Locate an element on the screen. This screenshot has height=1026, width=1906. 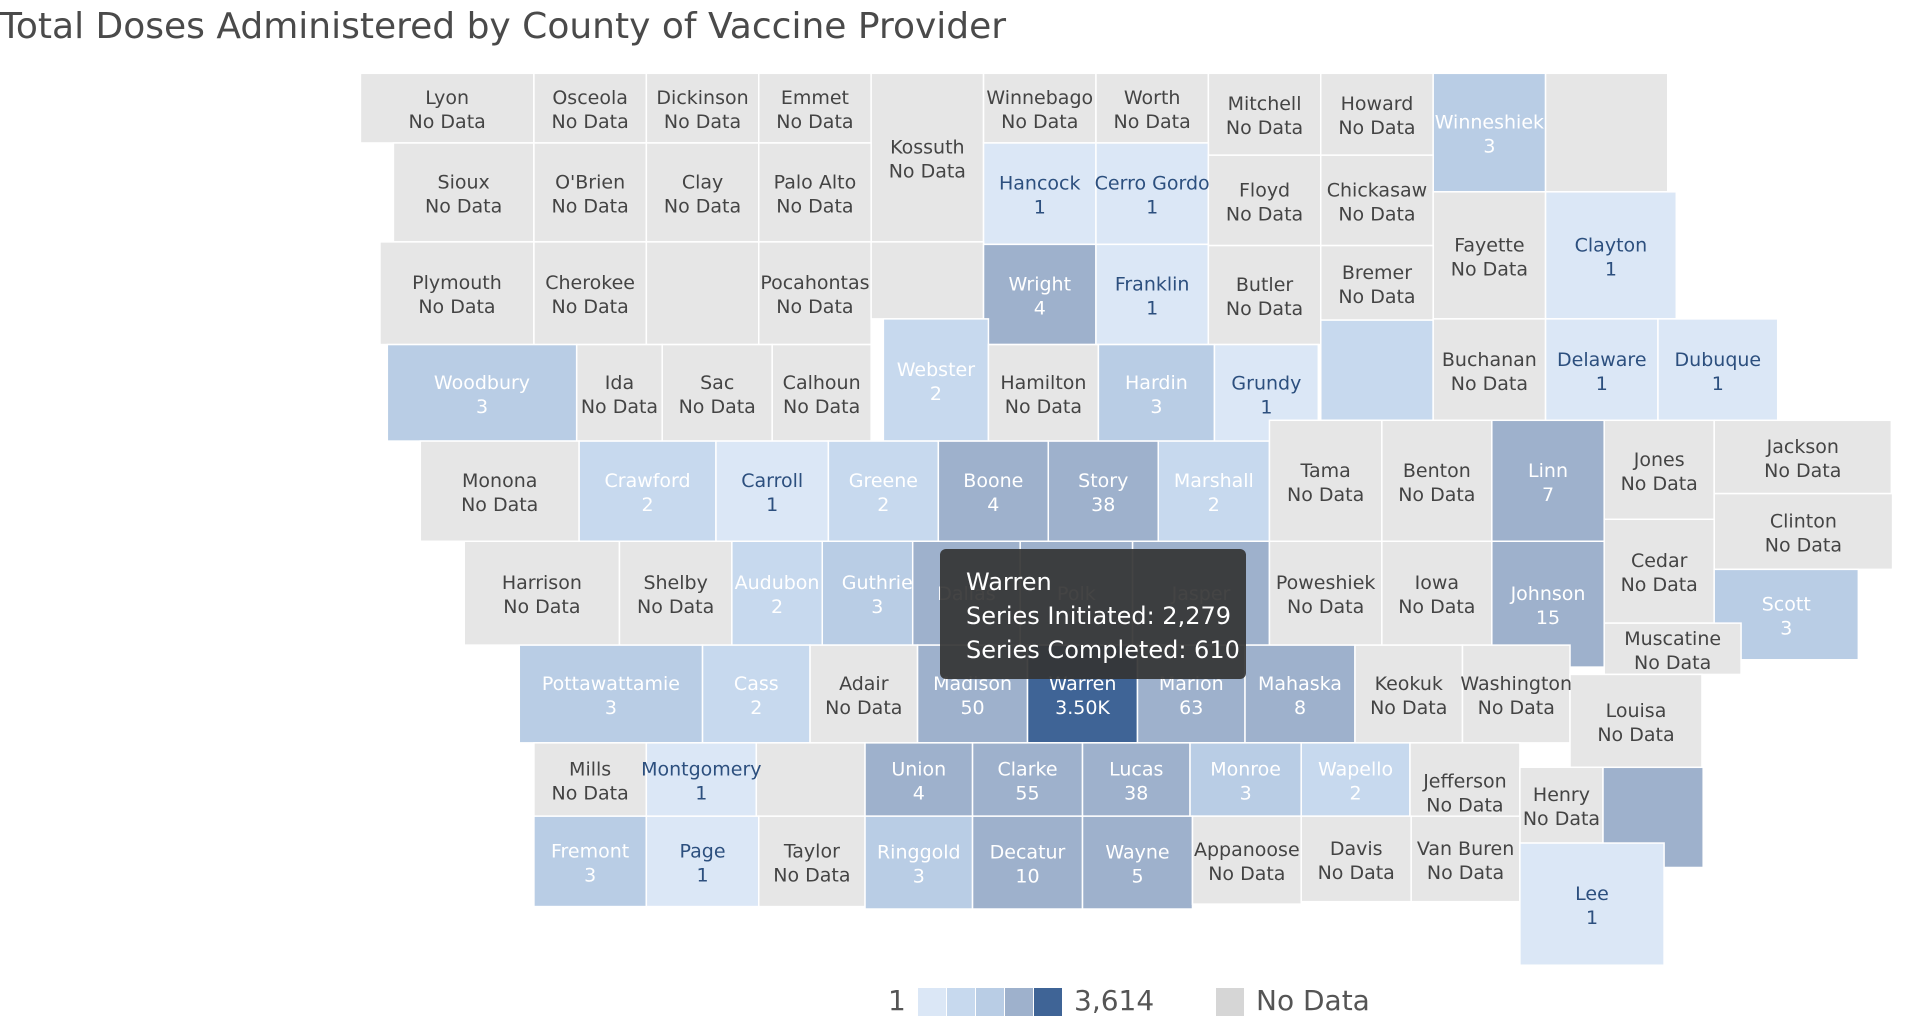
county-o-brien is located at coordinates (590, 192).